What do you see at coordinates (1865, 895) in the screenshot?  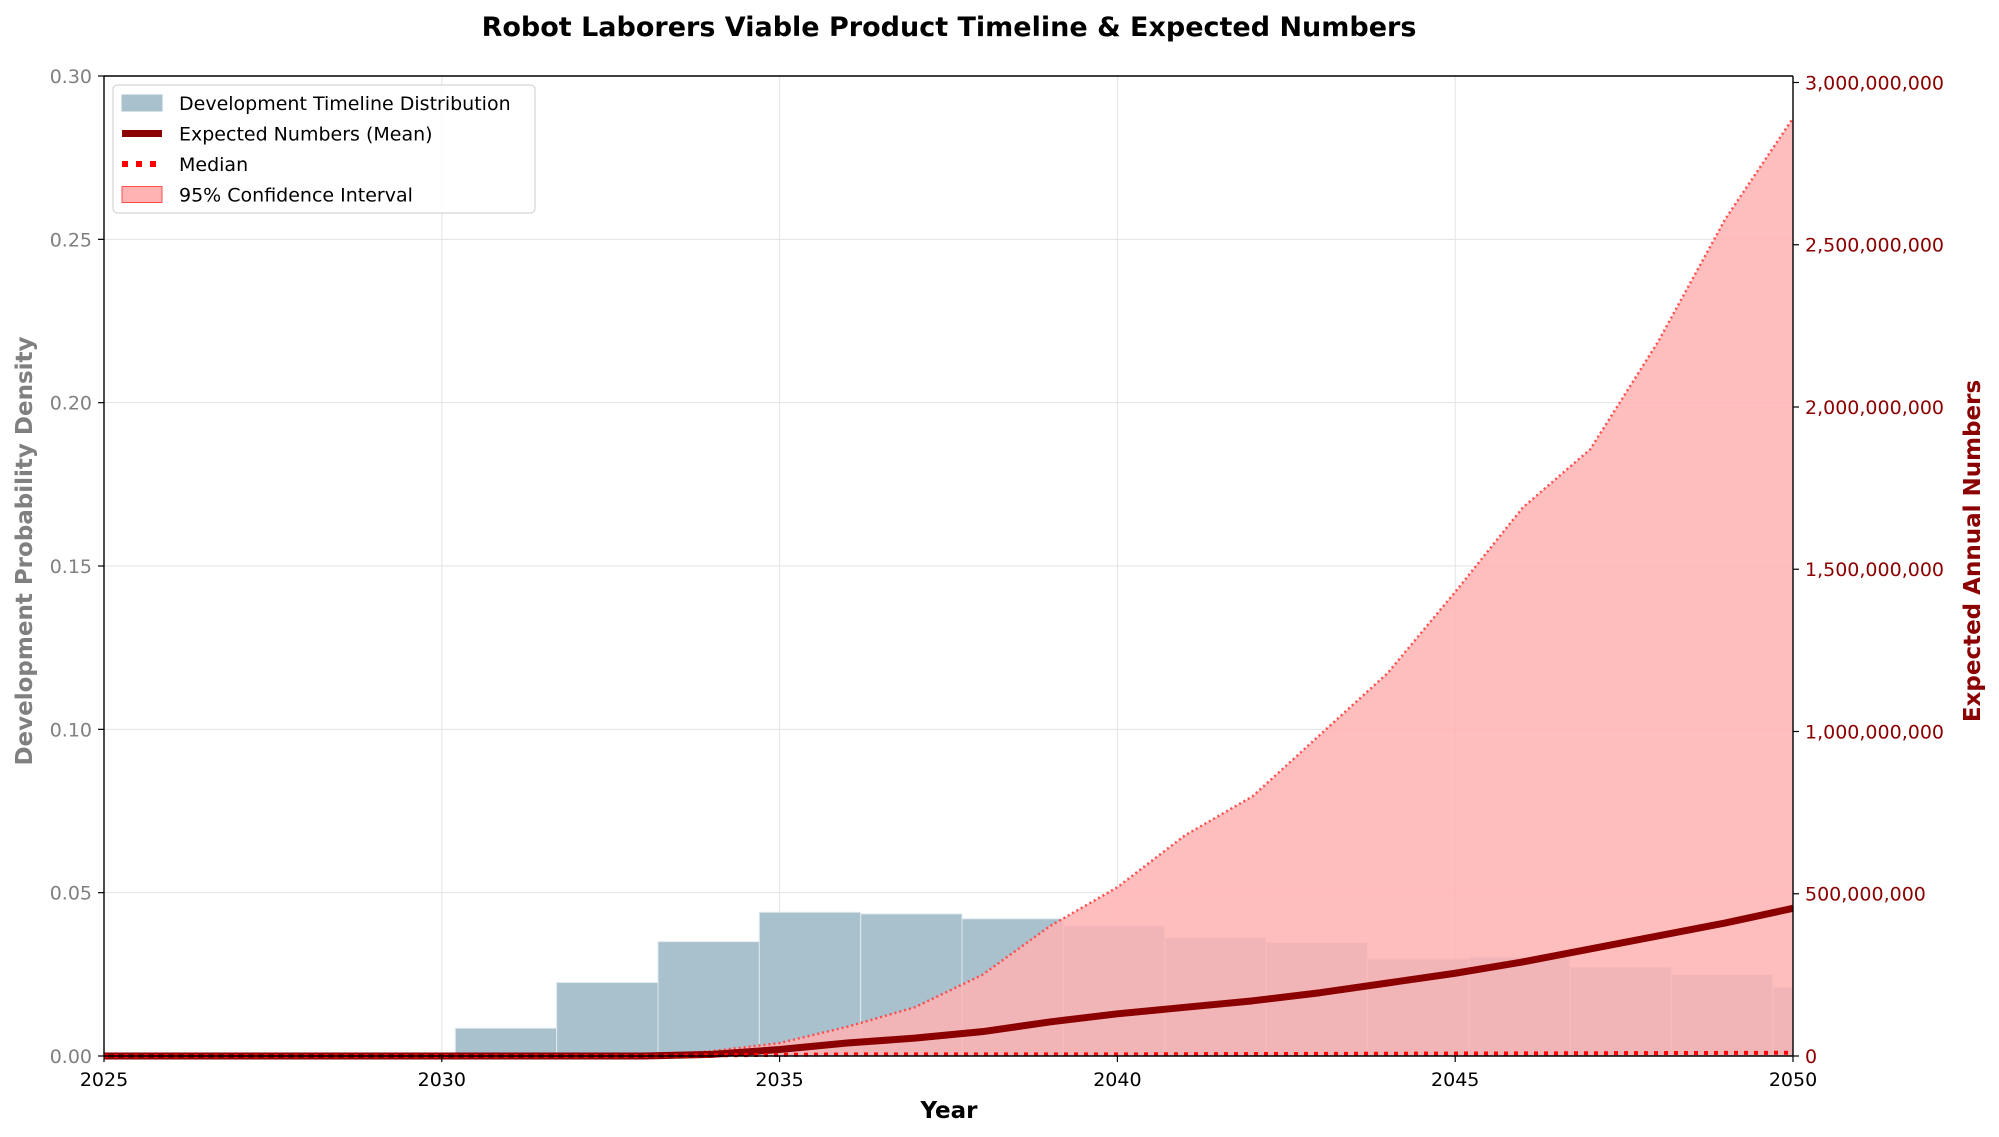 I see `right-y-tick-label: 500,000,000` at bounding box center [1865, 895].